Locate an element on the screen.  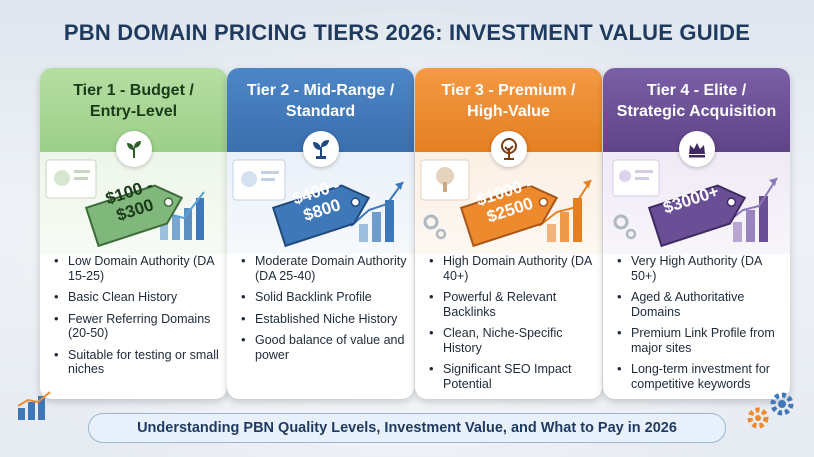
tier-4-heading-line2: Strategic Acquisition is located at coordinates (696, 111).